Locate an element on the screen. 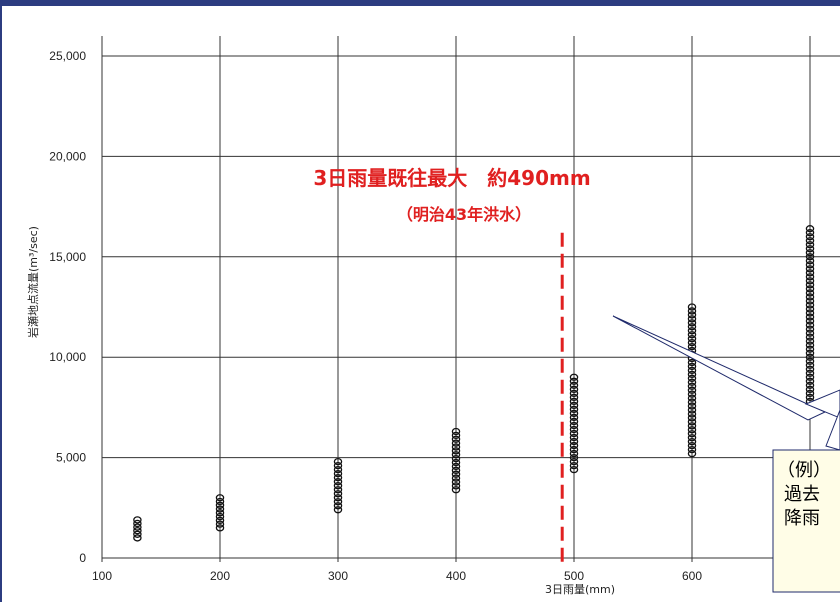  x-tick-label: 400 is located at coordinates (456, 576).